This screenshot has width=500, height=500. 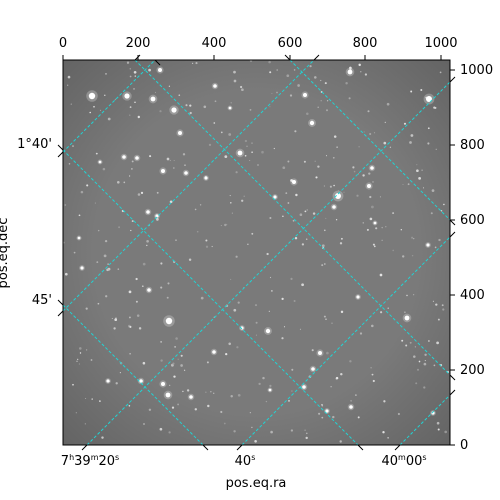 I want to click on right-pixel-axis, so click(x=452, y=257).